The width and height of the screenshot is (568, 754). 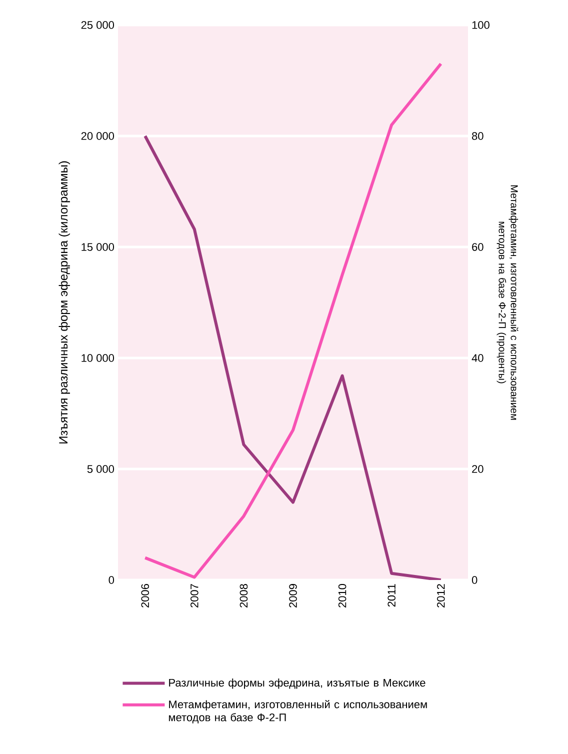 I want to click on y-tick-label: 20 000, so click(x=97, y=136).